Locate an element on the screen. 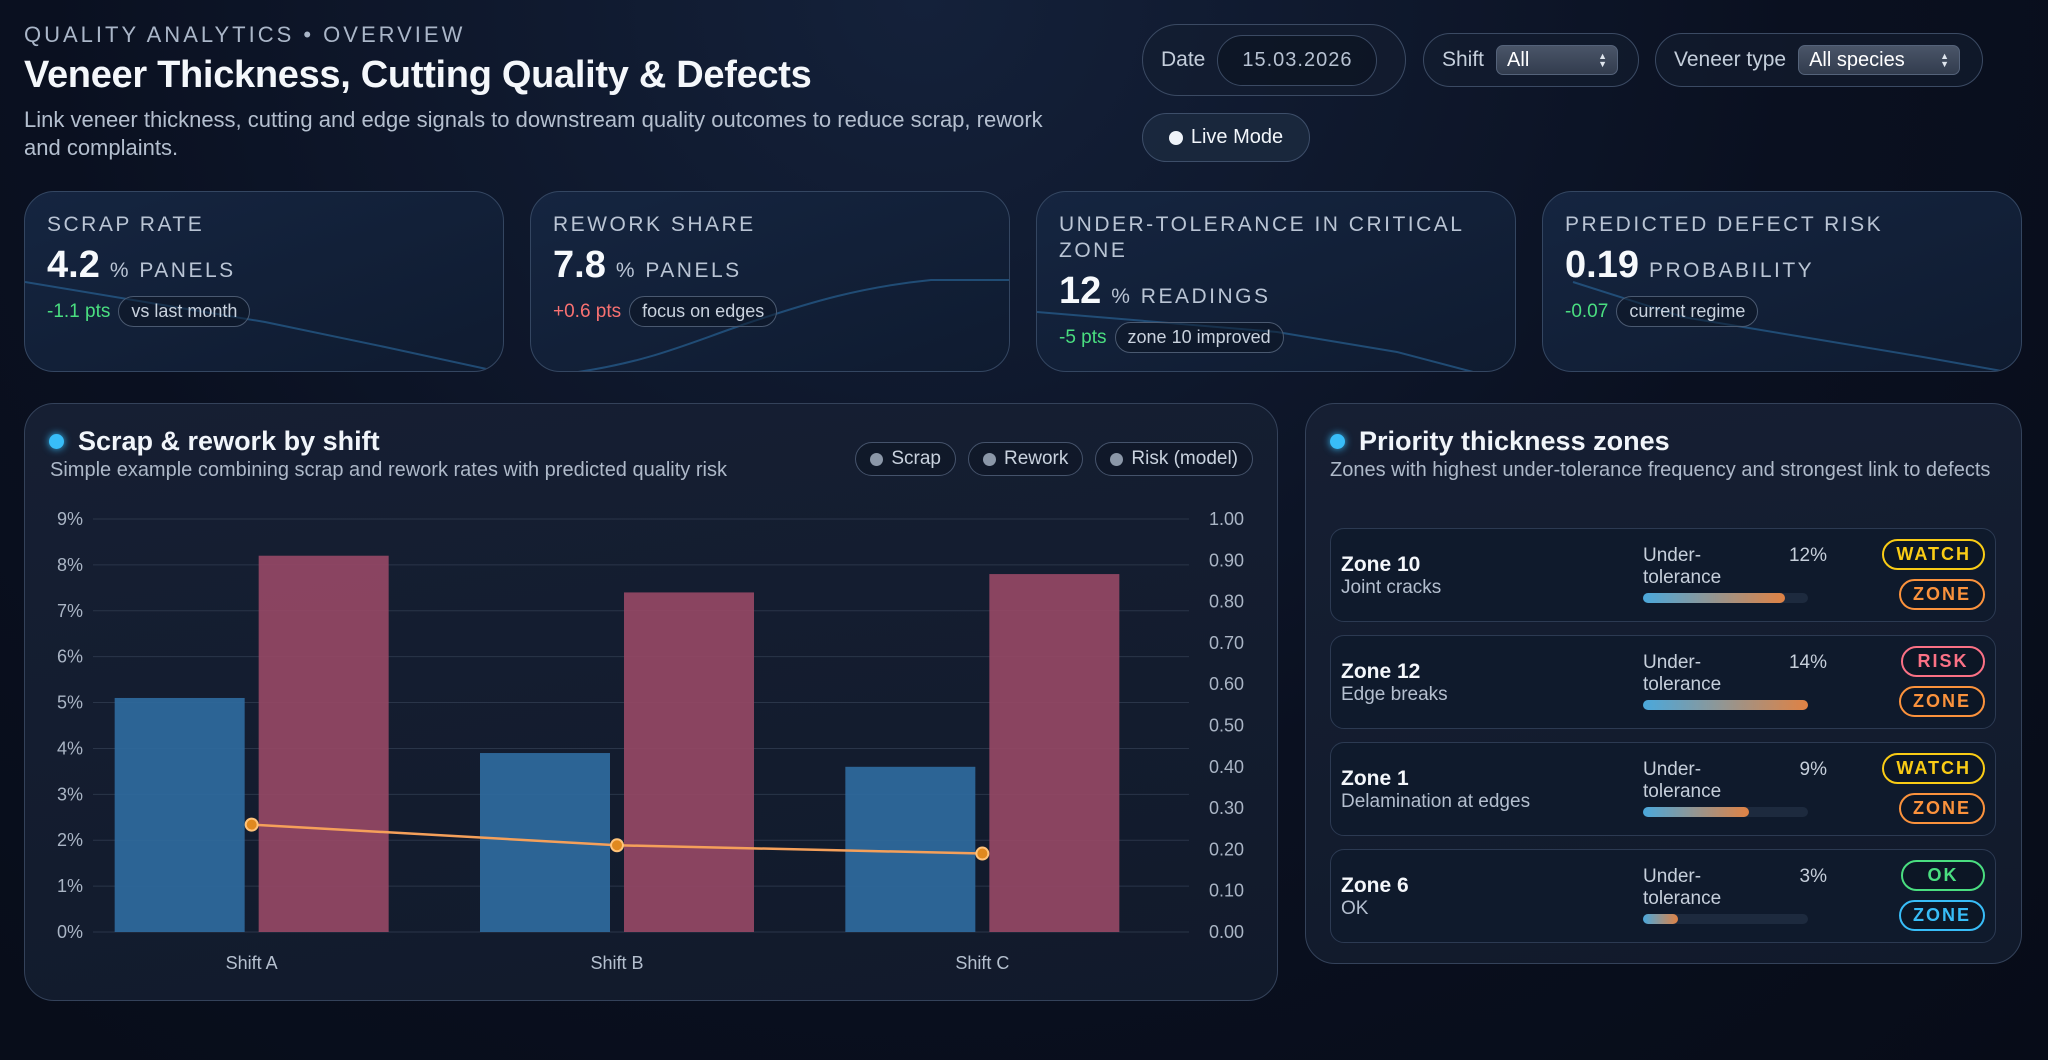 The width and height of the screenshot is (2048, 1060). y-right-tick-label: 0.20 is located at coordinates (1226, 849).